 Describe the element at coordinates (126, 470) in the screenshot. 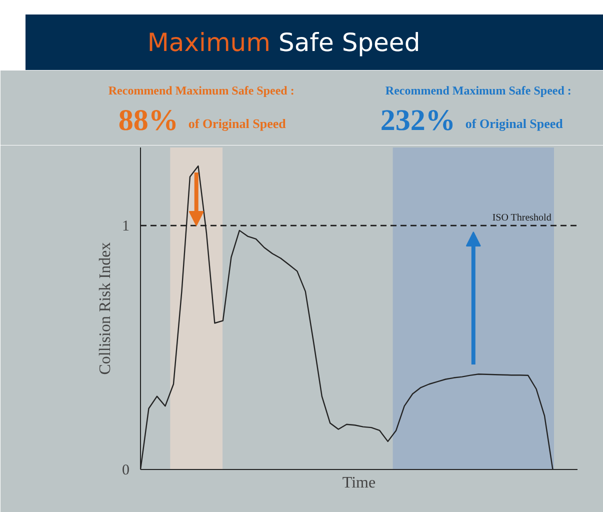

I see `y-tick-label: 0` at that location.